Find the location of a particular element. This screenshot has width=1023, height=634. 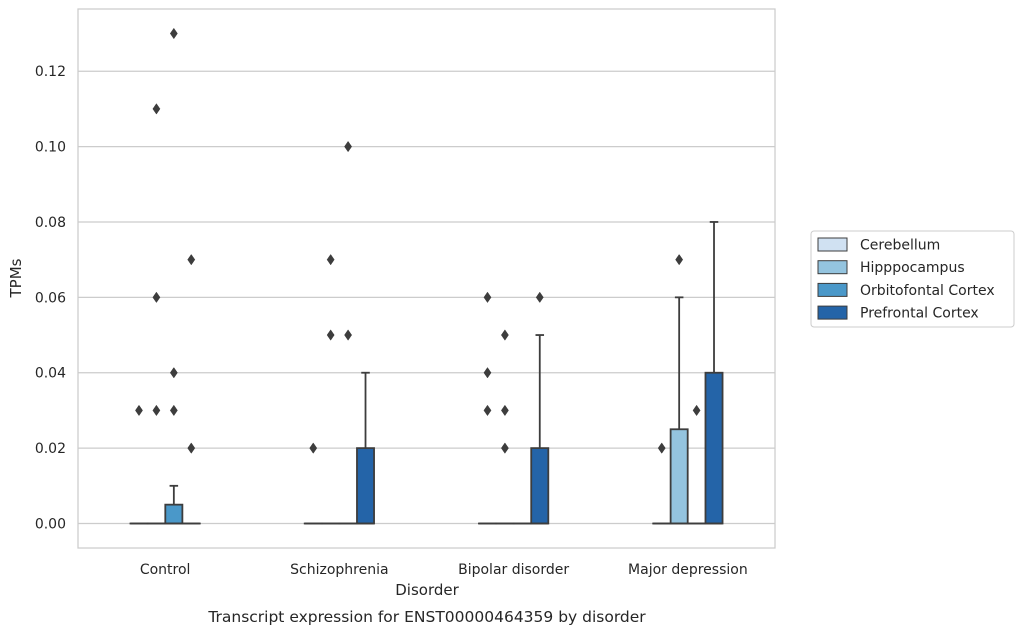

y-tick-label: 0.06 is located at coordinates (50, 298).